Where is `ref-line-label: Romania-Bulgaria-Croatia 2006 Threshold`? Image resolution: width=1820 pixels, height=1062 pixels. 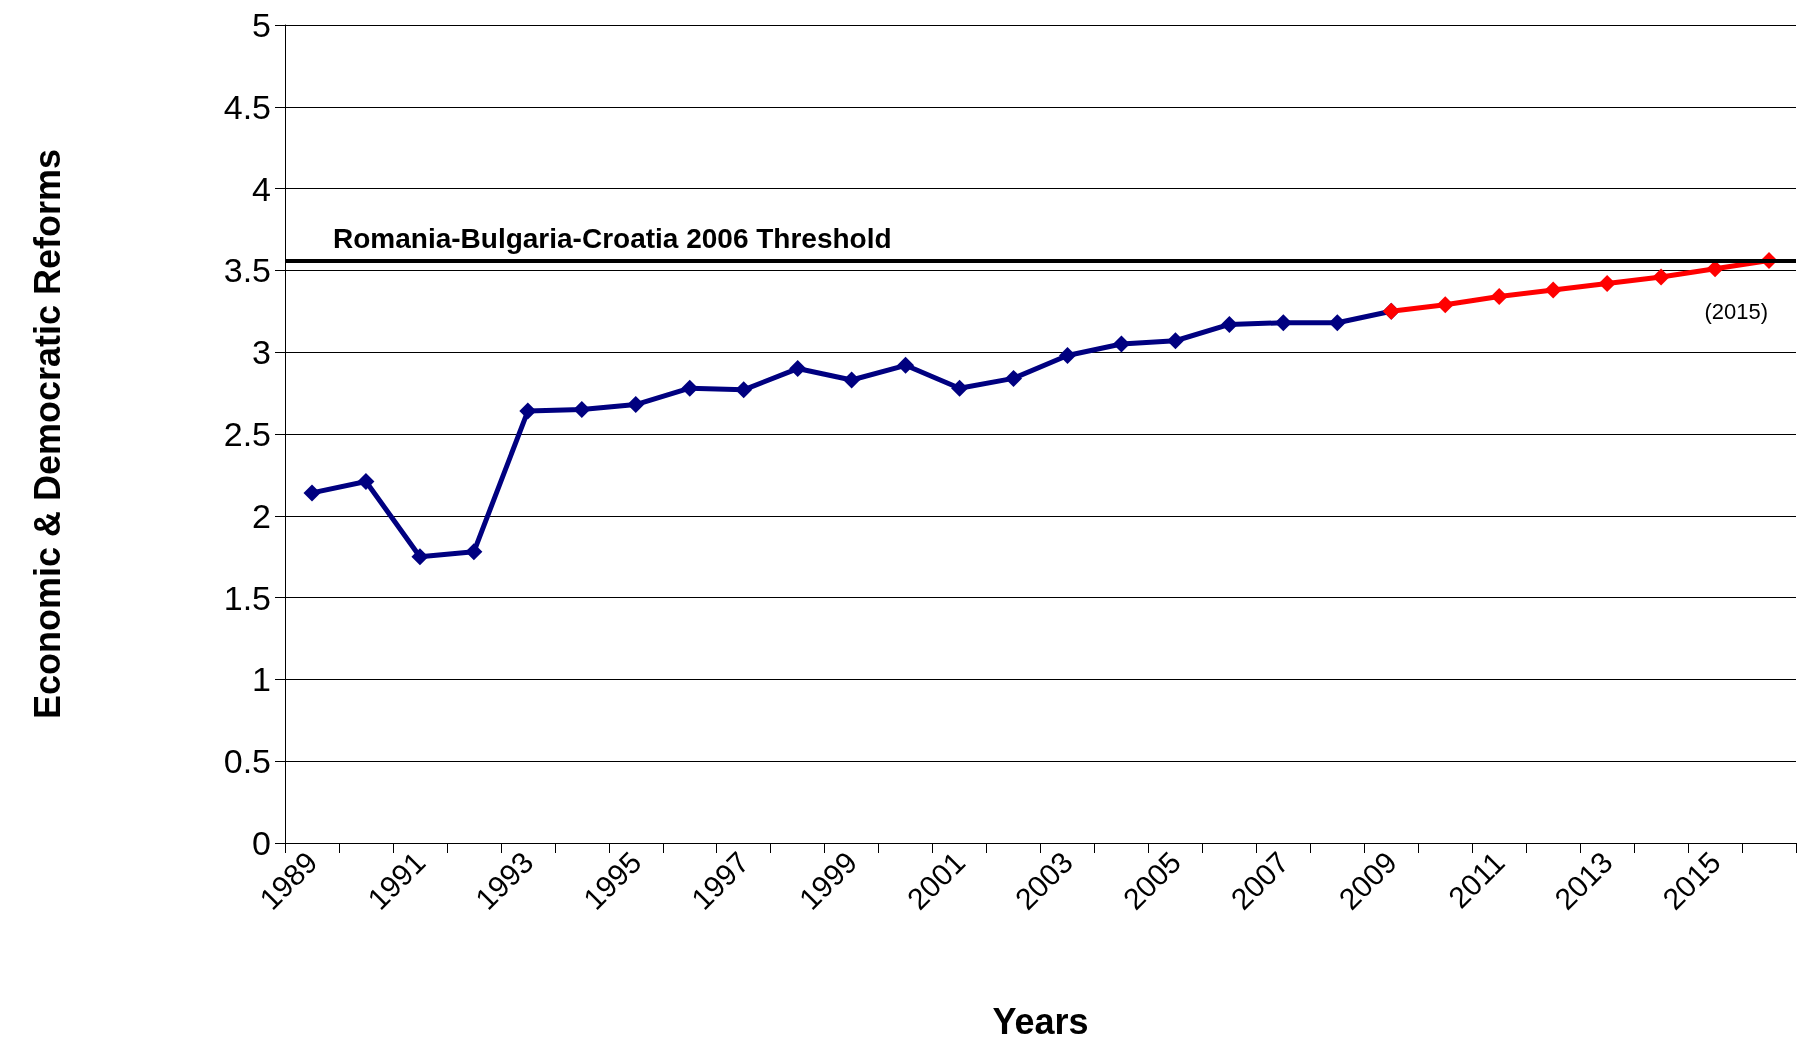
ref-line-label: Romania-Bulgaria-Croatia 2006 Threshold is located at coordinates (612, 239).